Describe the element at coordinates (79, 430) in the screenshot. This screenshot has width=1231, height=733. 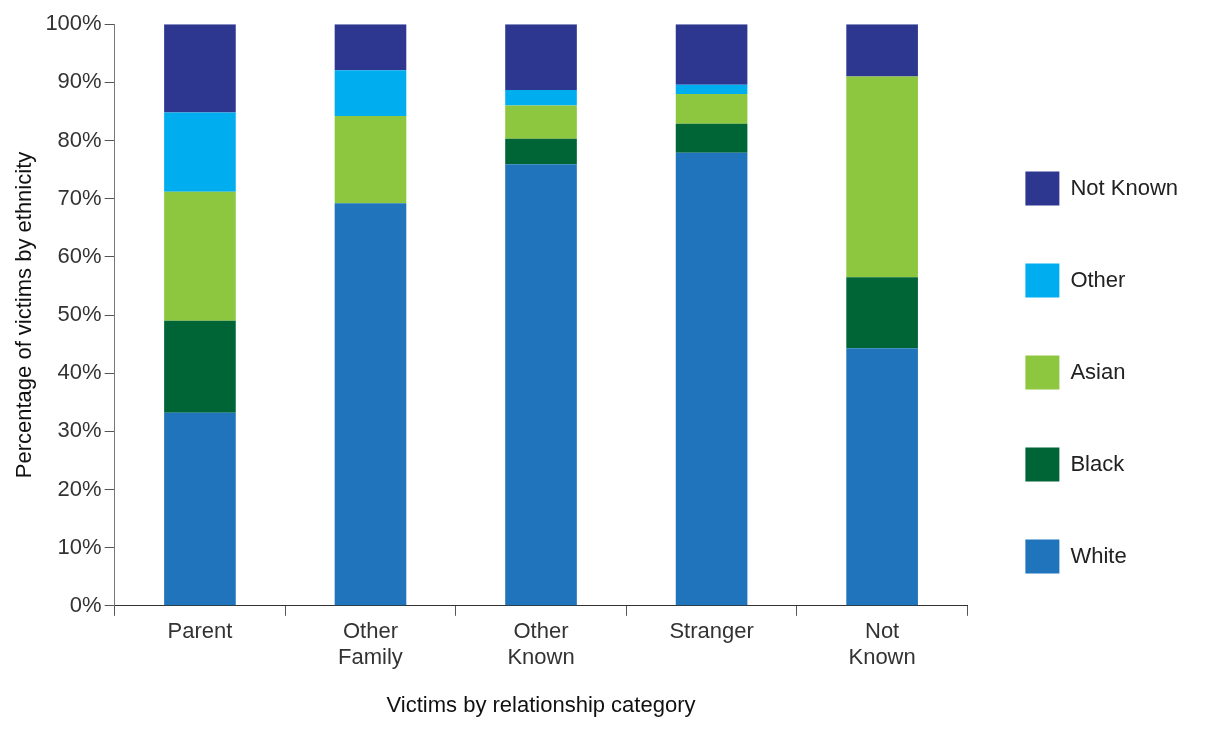
I see `y-tick-label: 30%` at that location.